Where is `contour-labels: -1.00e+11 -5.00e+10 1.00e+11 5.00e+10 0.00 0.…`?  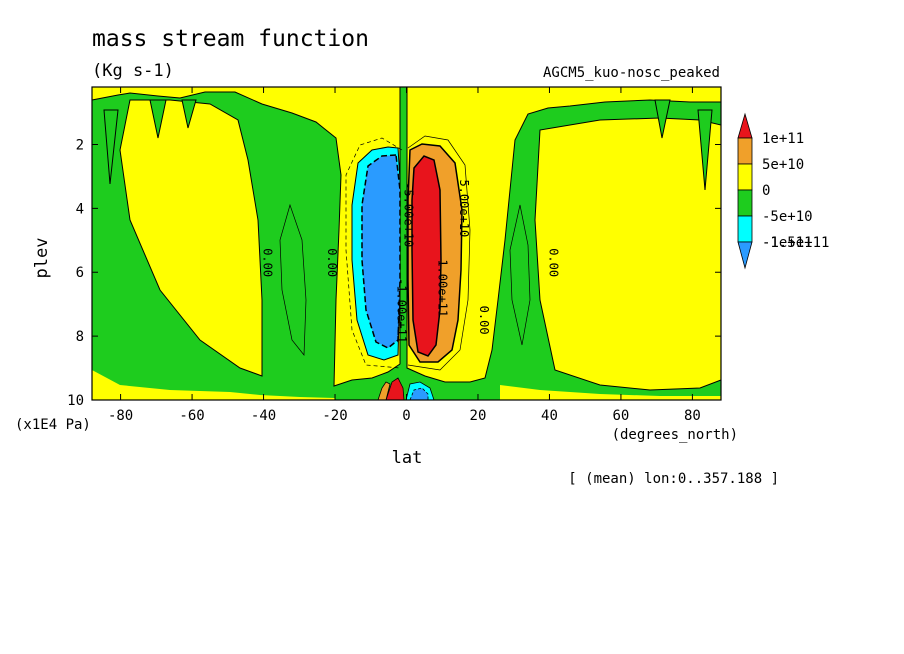
contour-labels: -1.00e+11 -5.00e+10 1.00e+11 5.00e+10 0.00 0.… is located at coordinates (411, 261).